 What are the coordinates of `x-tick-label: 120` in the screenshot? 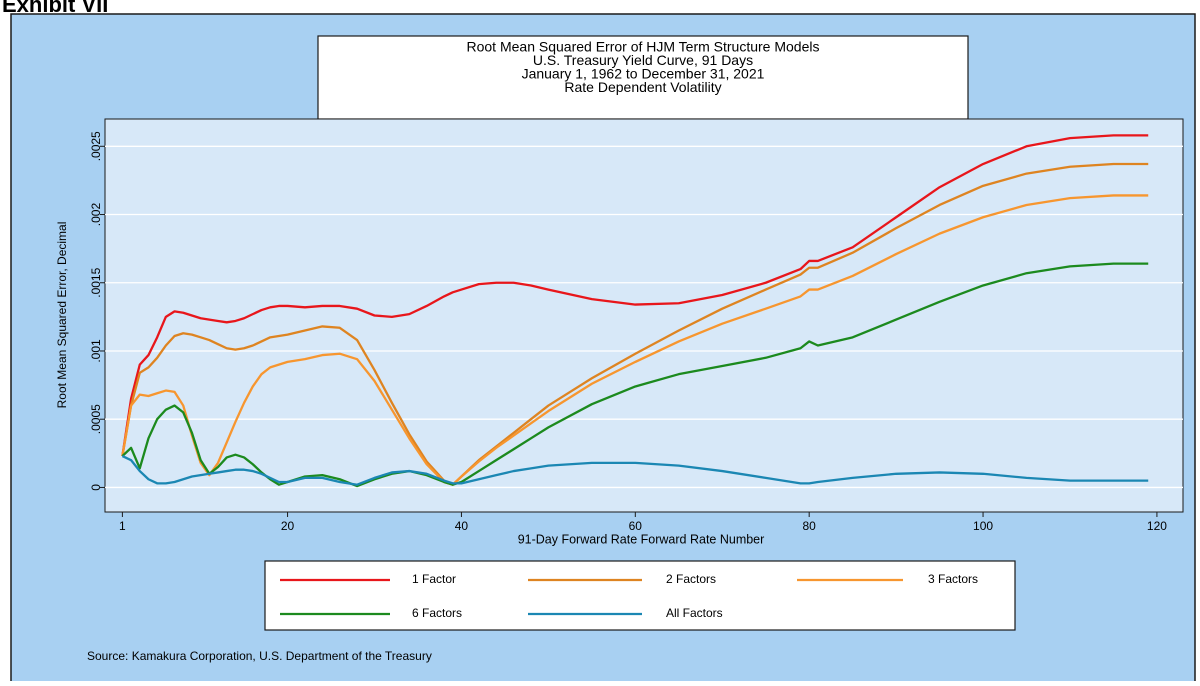 It's located at (1157, 526).